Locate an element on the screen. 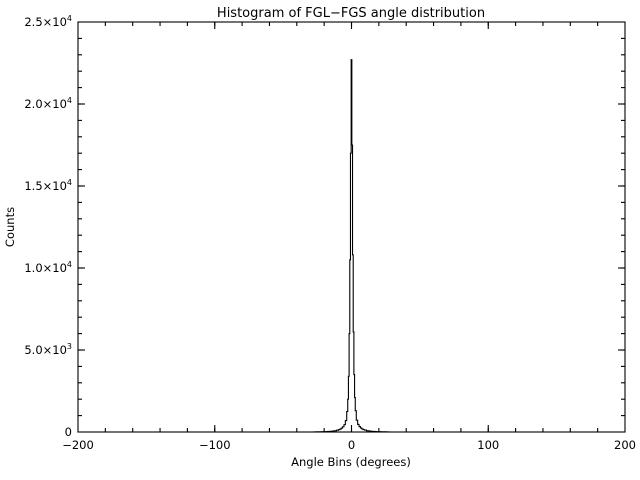 This screenshot has height=480, width=640. x-tick-label: −100 is located at coordinates (215, 445).